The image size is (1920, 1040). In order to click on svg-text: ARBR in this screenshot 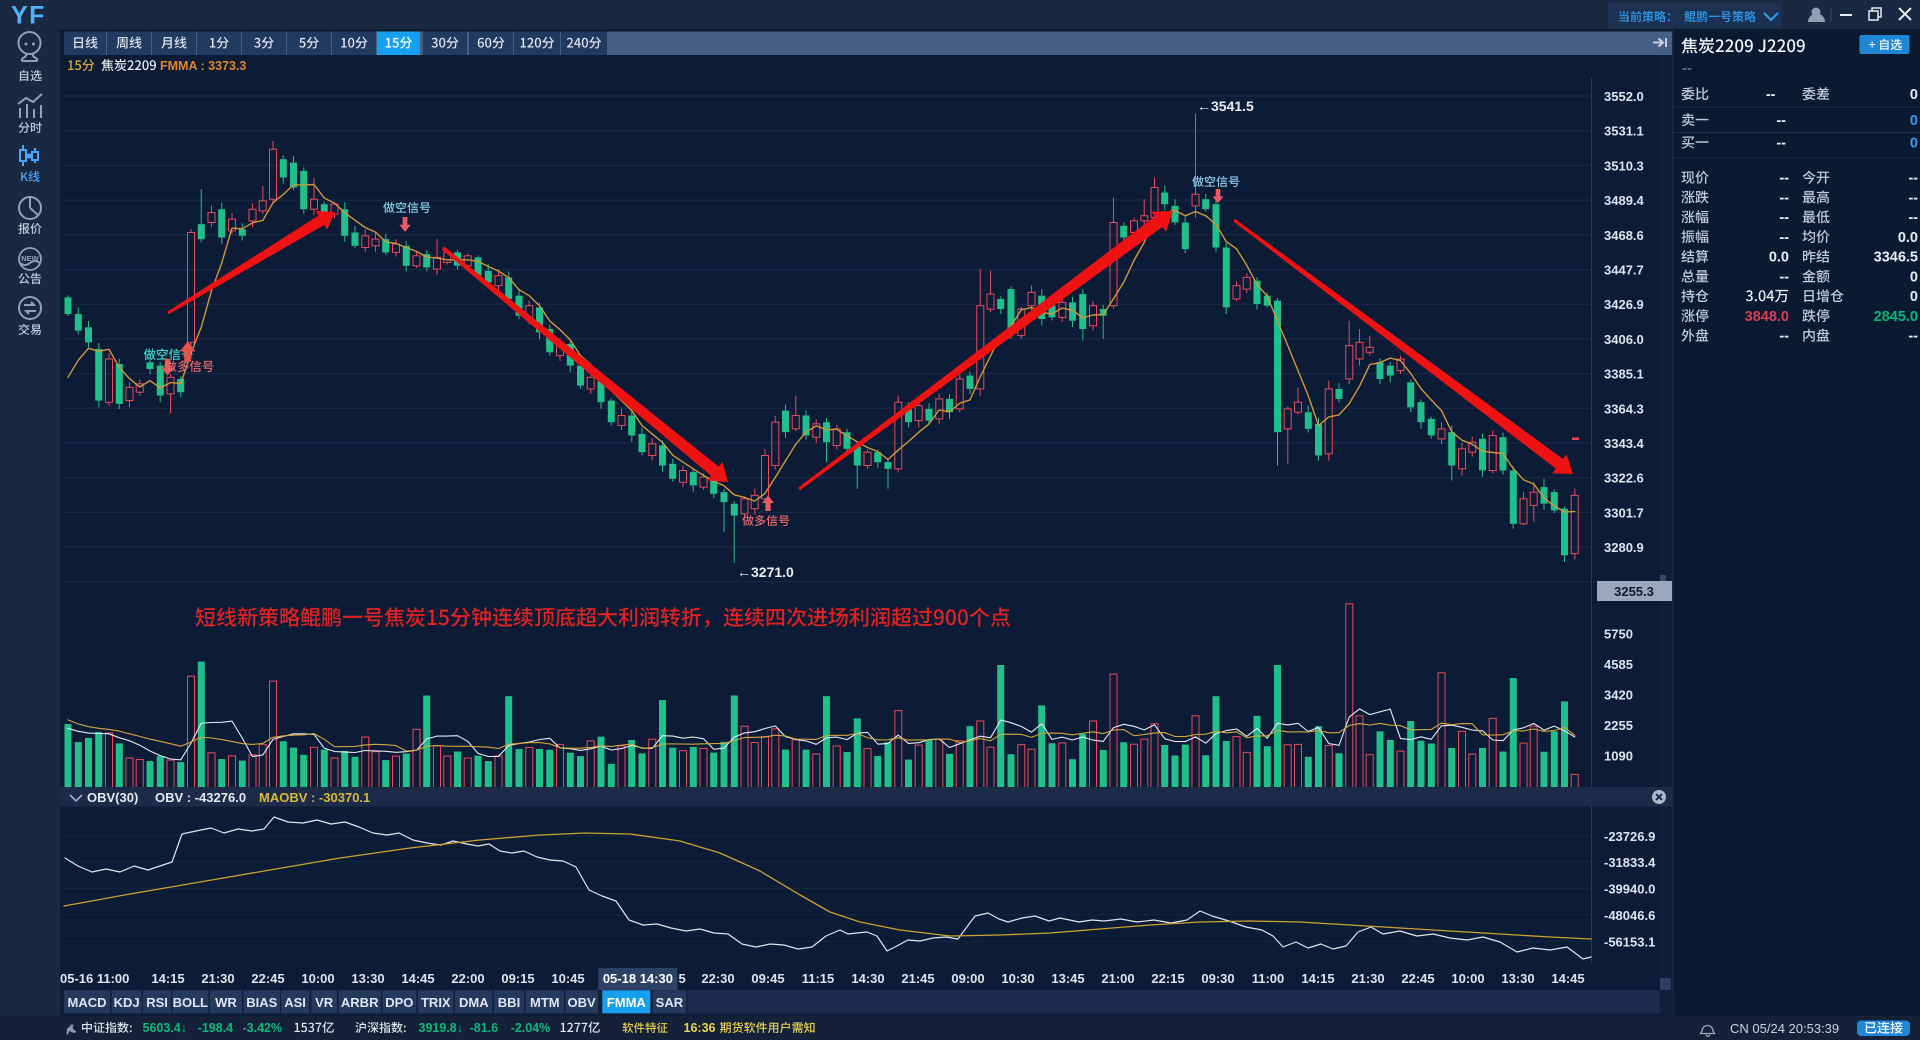, I will do `click(360, 1002)`.